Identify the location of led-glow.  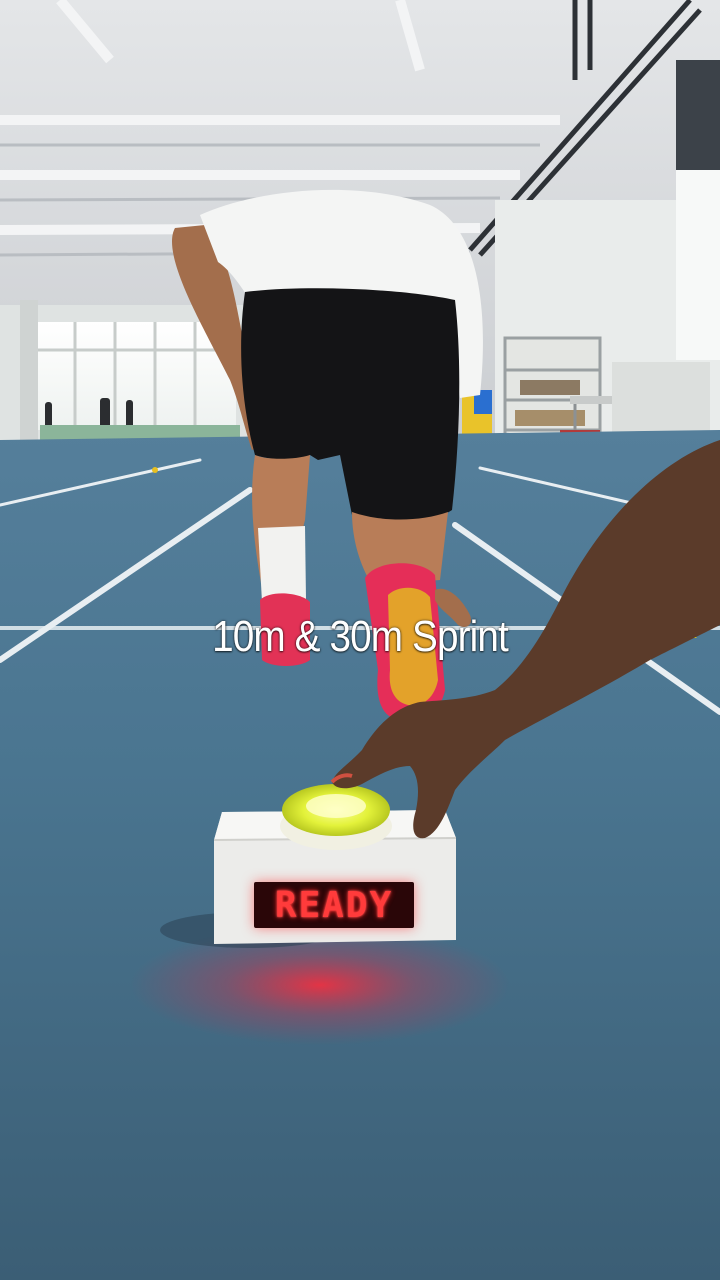
(320, 985).